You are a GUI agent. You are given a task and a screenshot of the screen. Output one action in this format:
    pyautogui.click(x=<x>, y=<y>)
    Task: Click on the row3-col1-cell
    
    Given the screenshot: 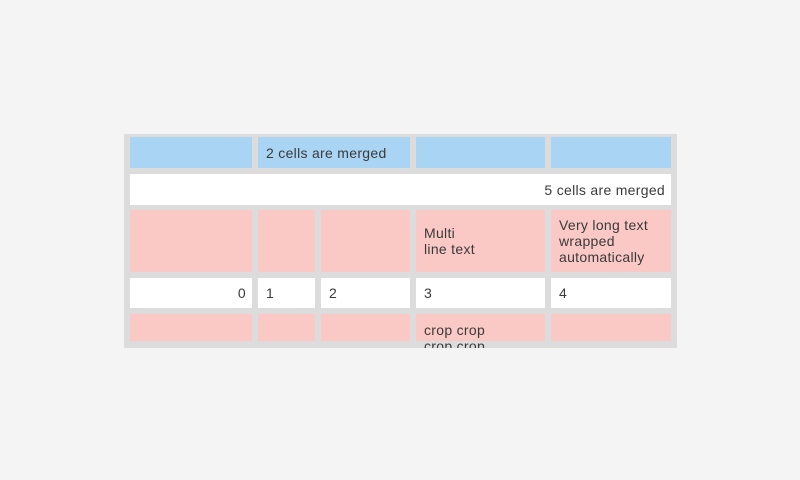 What is the action you would take?
    pyautogui.click(x=191, y=241)
    